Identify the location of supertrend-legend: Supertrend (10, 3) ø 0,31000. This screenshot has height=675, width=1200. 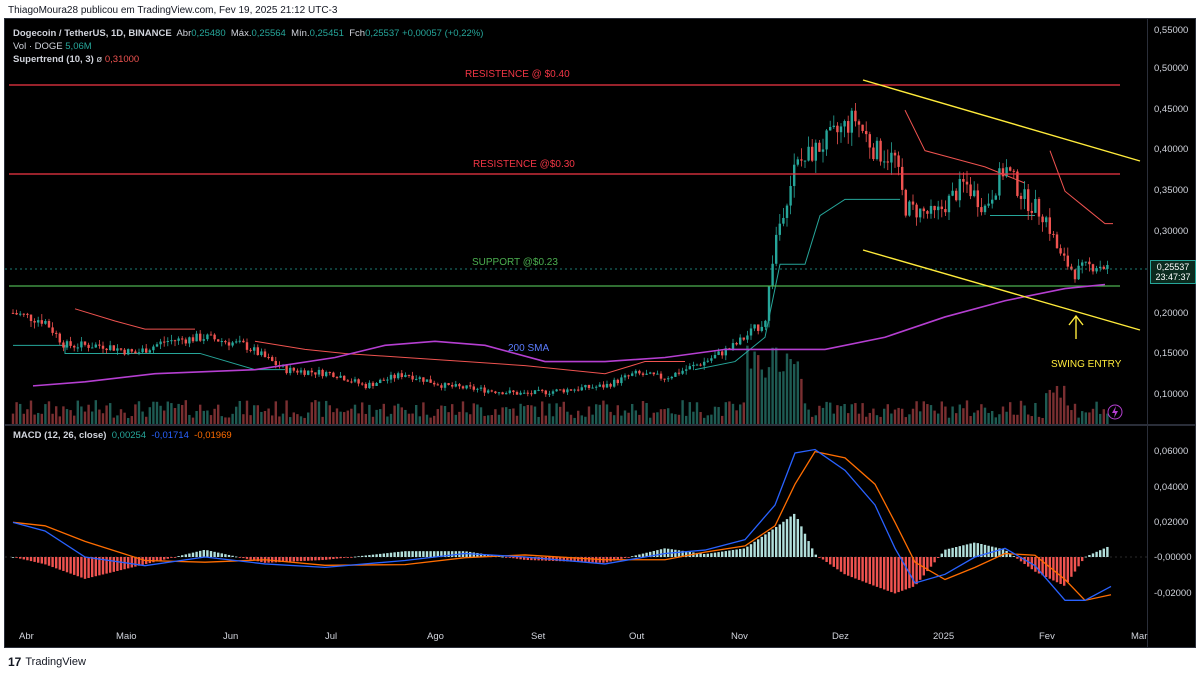
(76, 59).